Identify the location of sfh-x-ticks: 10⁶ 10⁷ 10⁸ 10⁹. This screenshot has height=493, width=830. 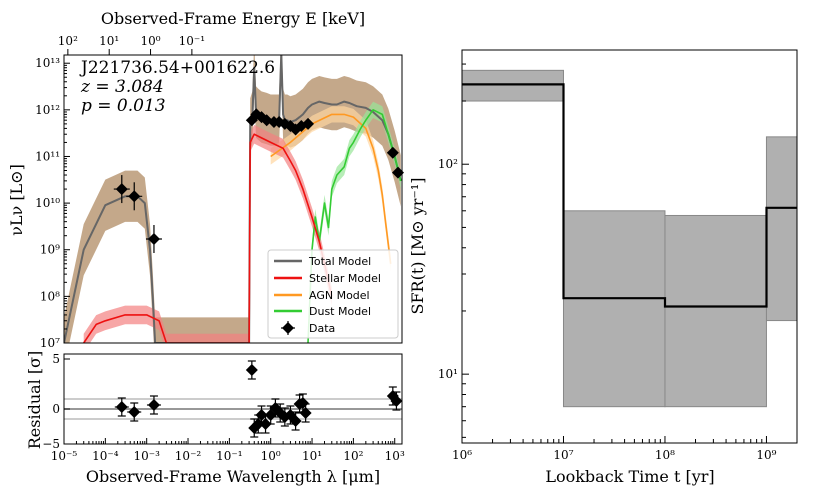
(625, 449).